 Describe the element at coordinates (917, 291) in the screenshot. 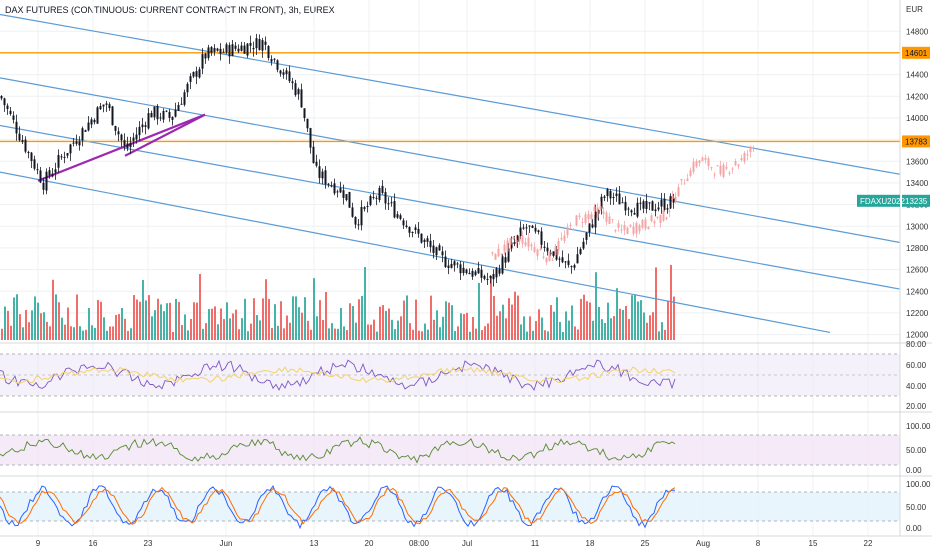

I see `price-tick-label: 12400` at that location.